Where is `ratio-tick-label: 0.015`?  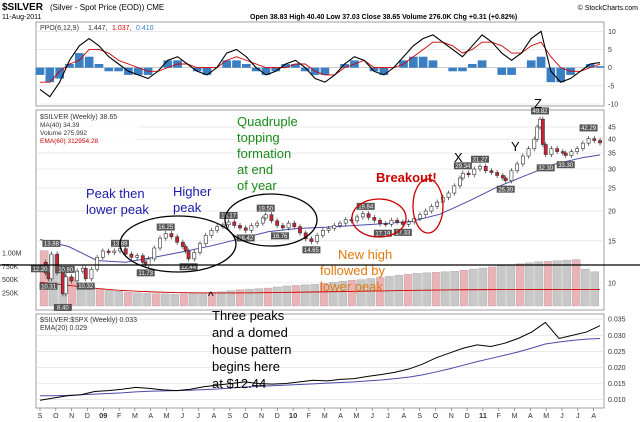
ratio-tick-label: 0.015 is located at coordinates (617, 384).